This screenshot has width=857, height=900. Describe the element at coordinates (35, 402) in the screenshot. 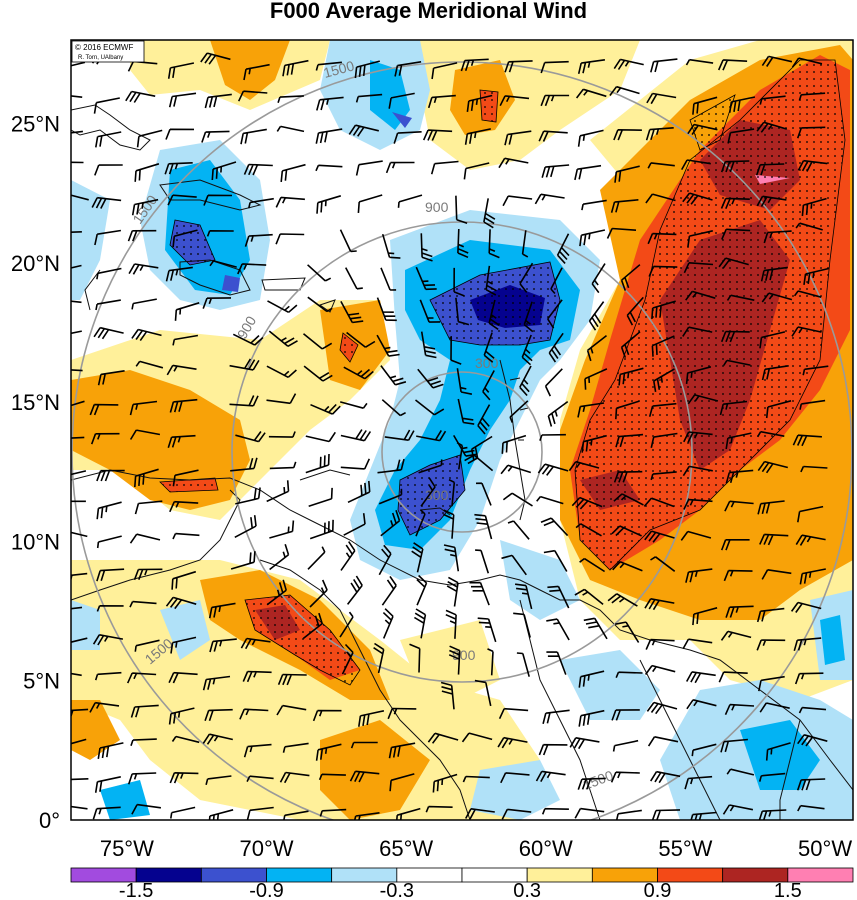

I see `lat-label: 15°N` at that location.